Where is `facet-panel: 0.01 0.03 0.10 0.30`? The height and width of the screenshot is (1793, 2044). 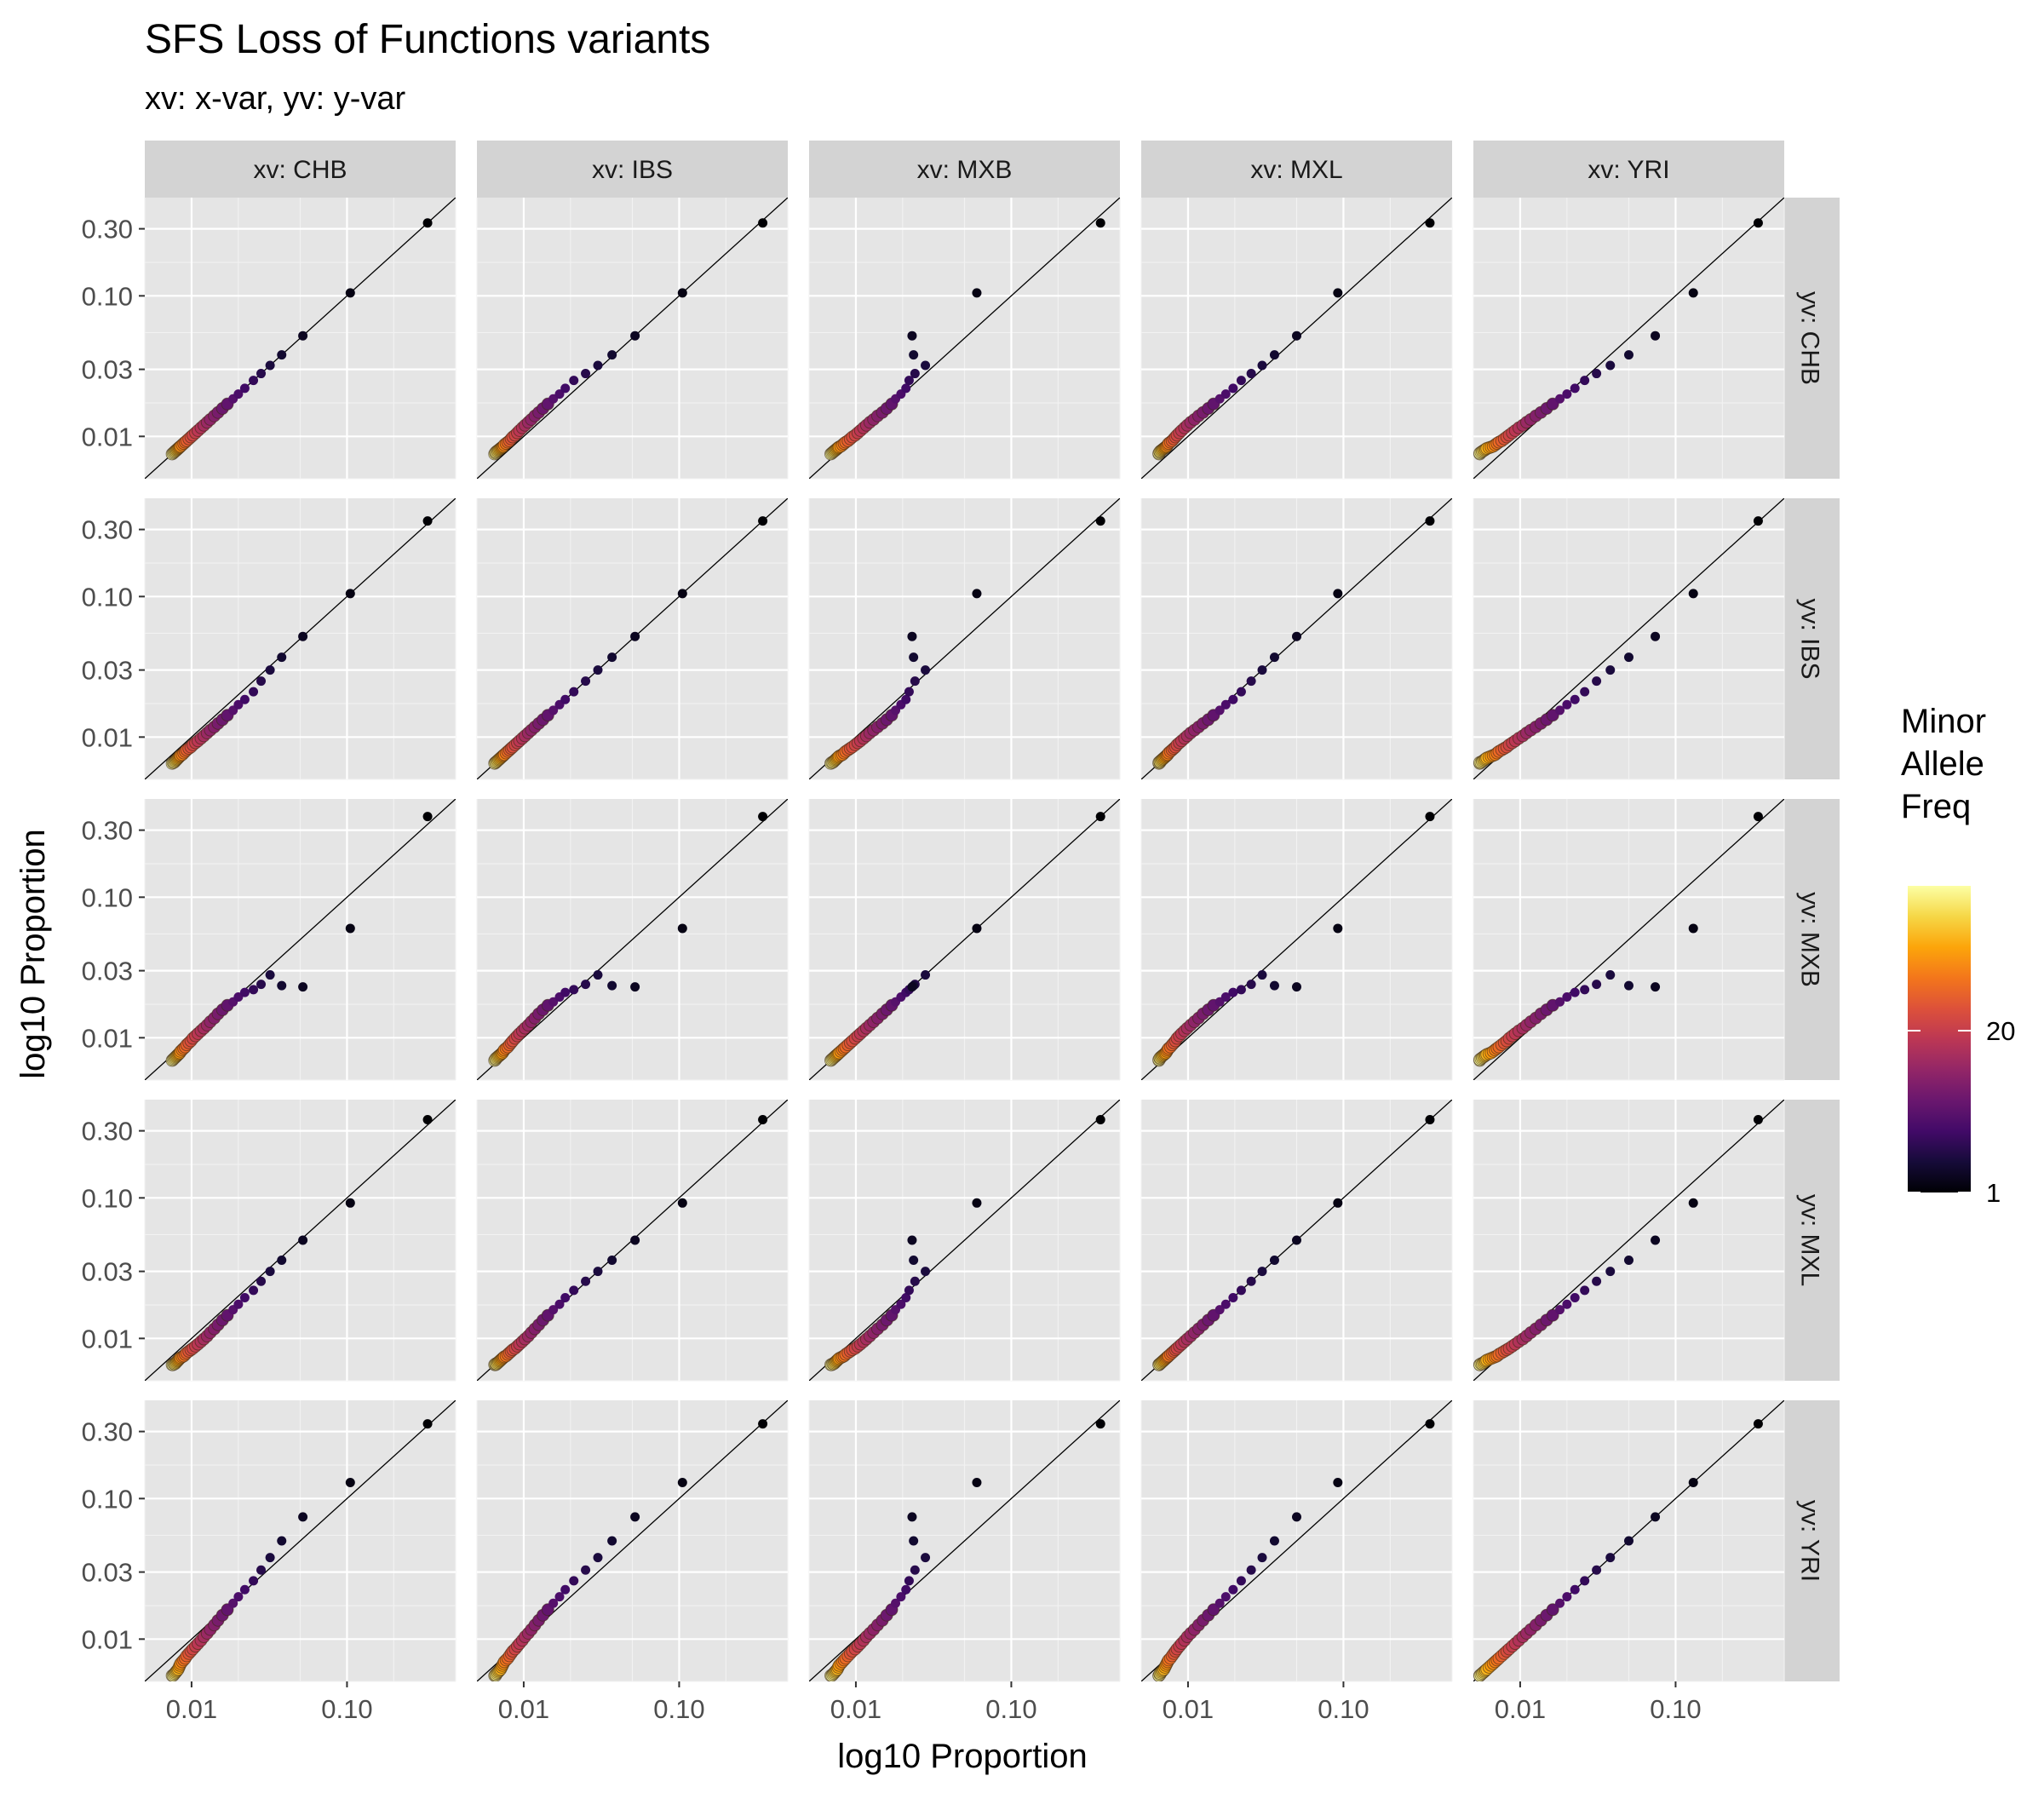 facet-panel: 0.01 0.03 0.10 0.30 is located at coordinates (269, 940).